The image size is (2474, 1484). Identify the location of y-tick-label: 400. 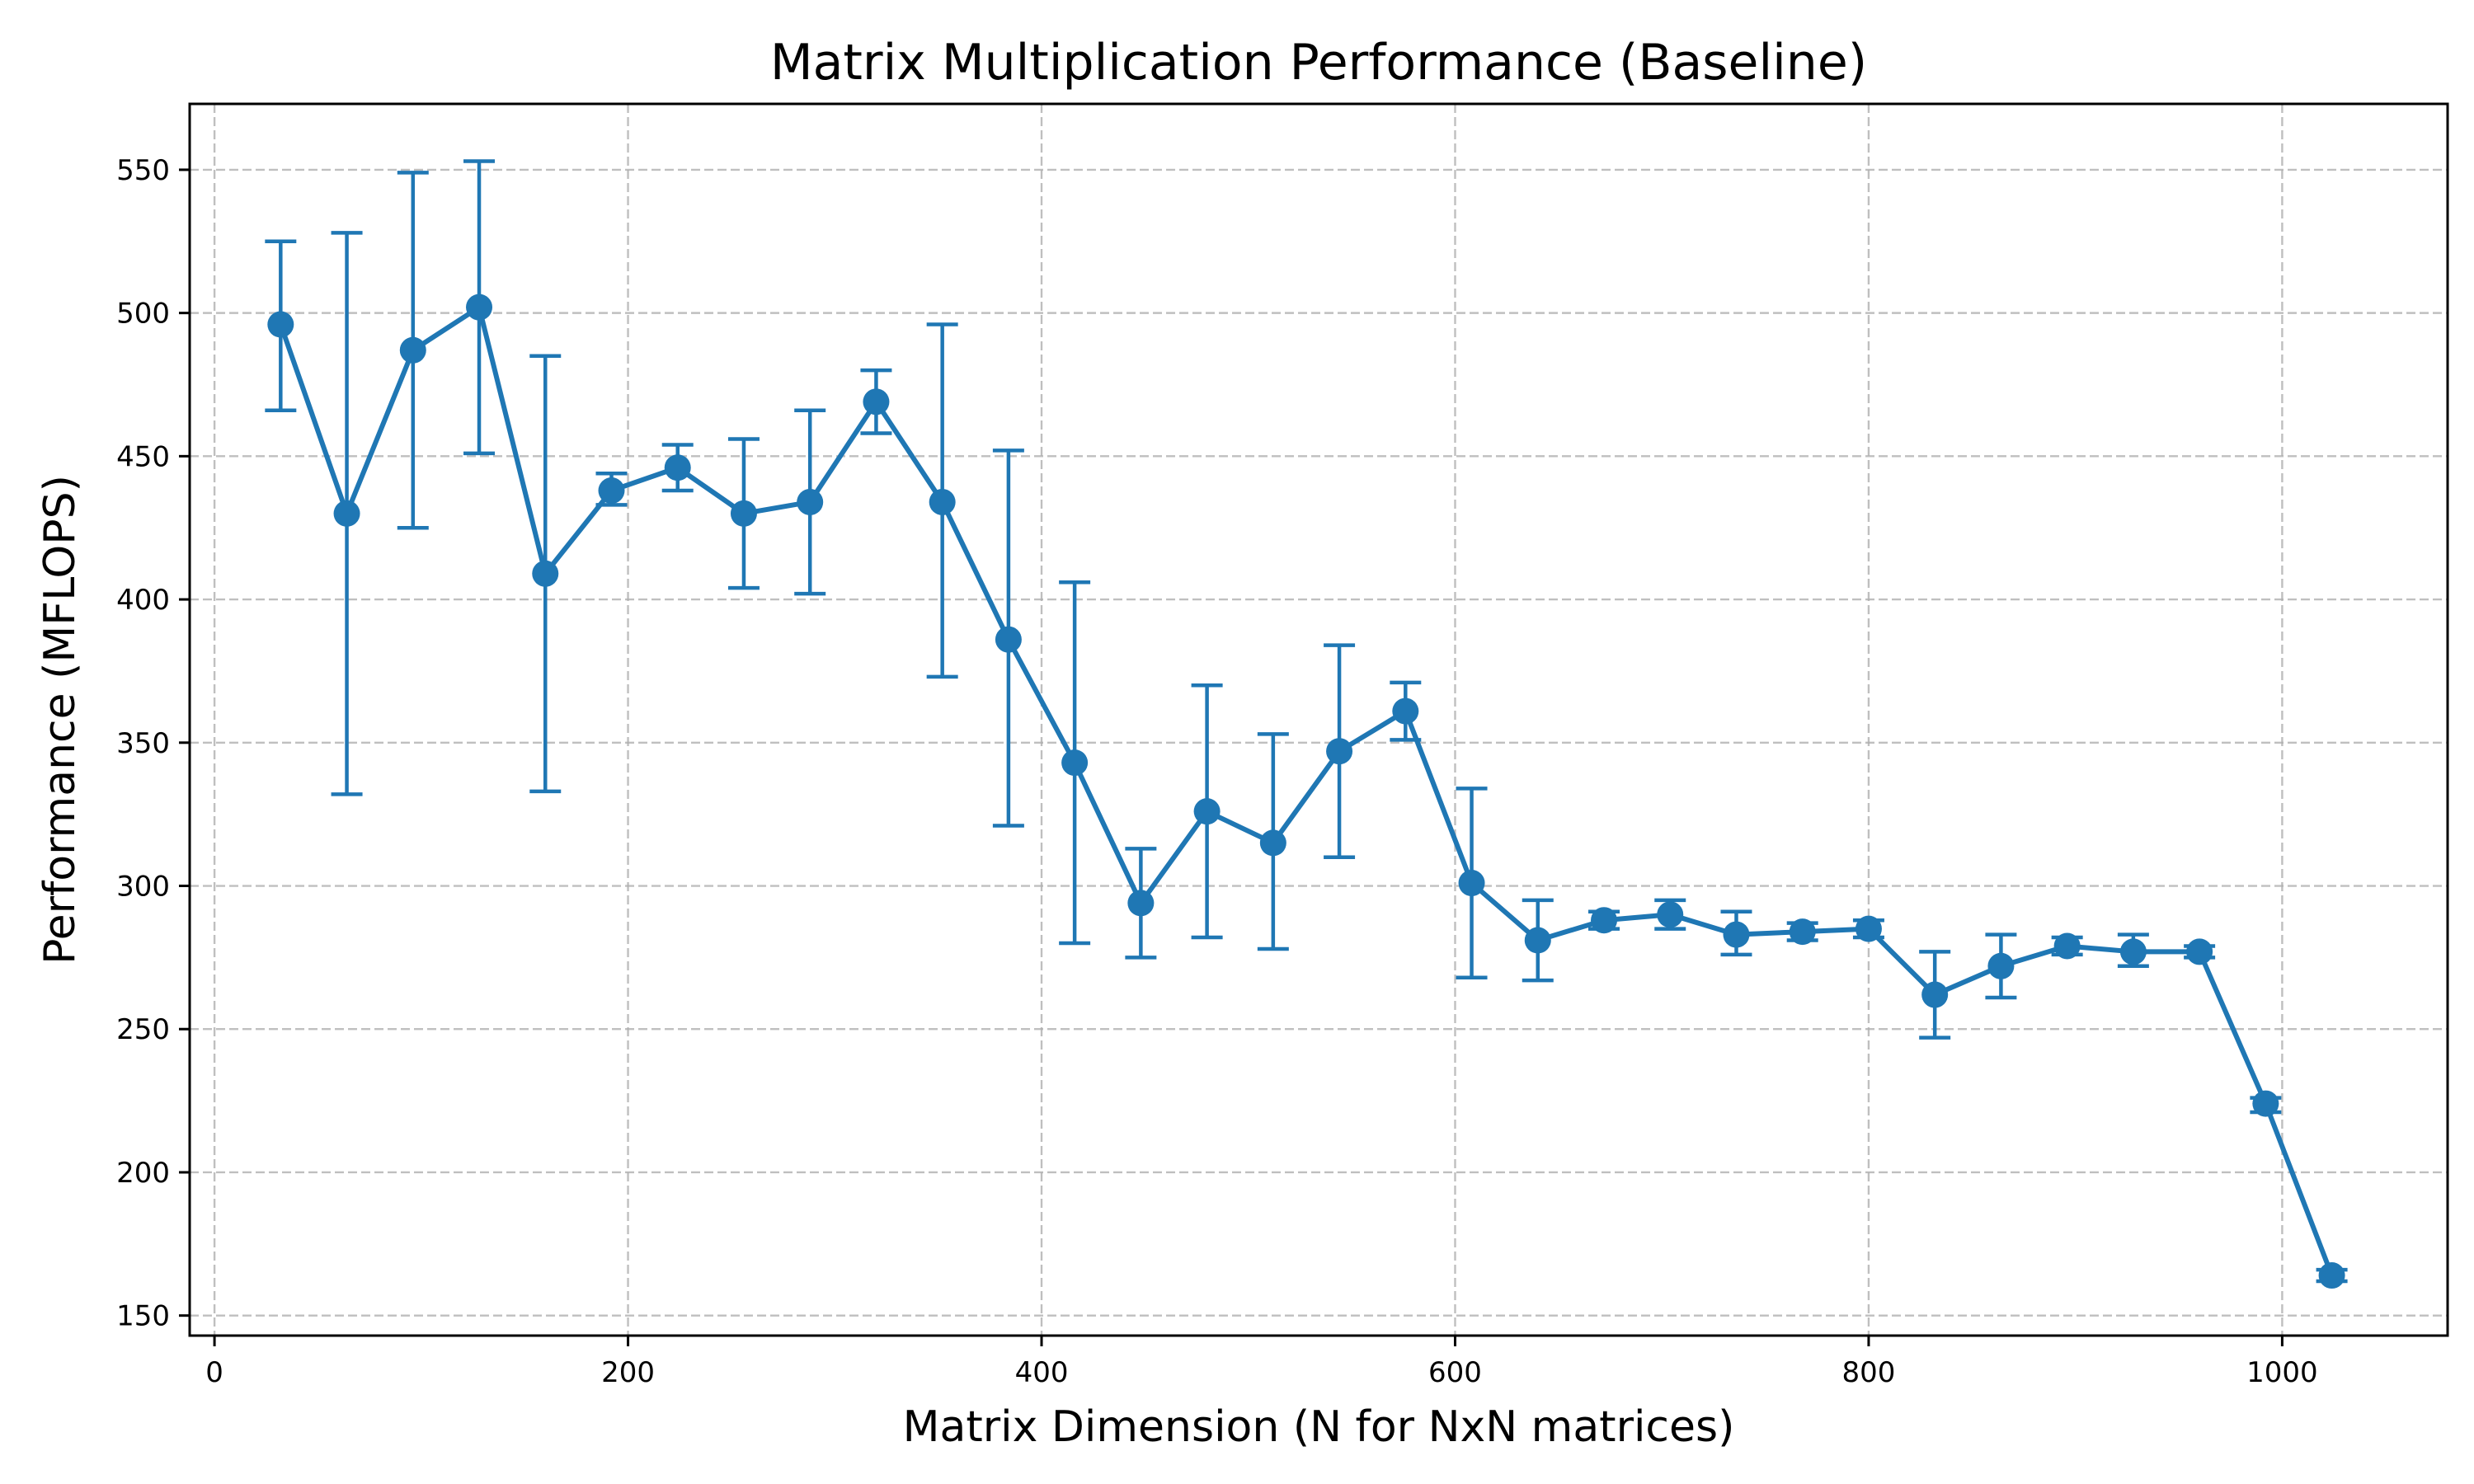
(143, 600).